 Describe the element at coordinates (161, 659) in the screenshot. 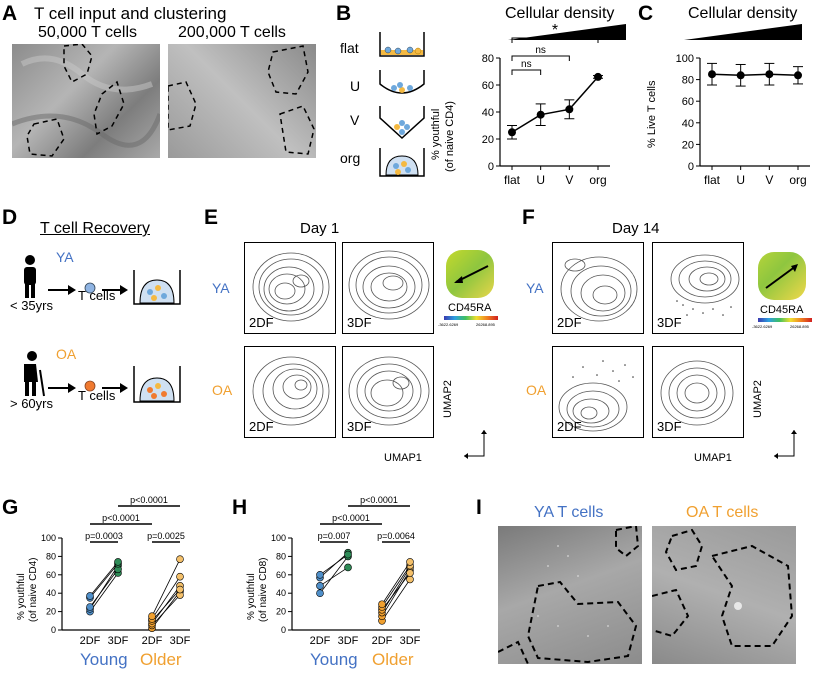

I see `panel-g-older: Older` at that location.